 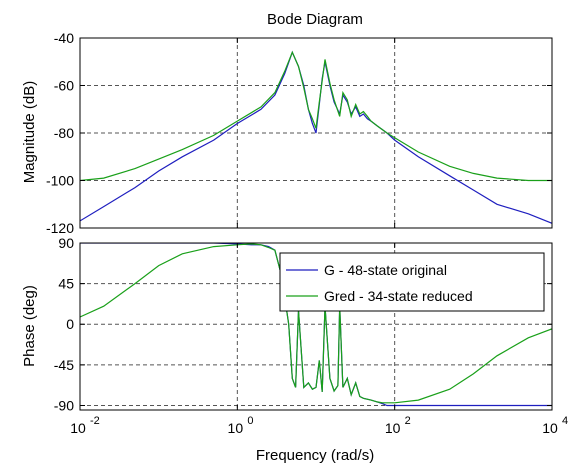 I want to click on x-axis-label: Frequency (rad/s), so click(x=315, y=455).